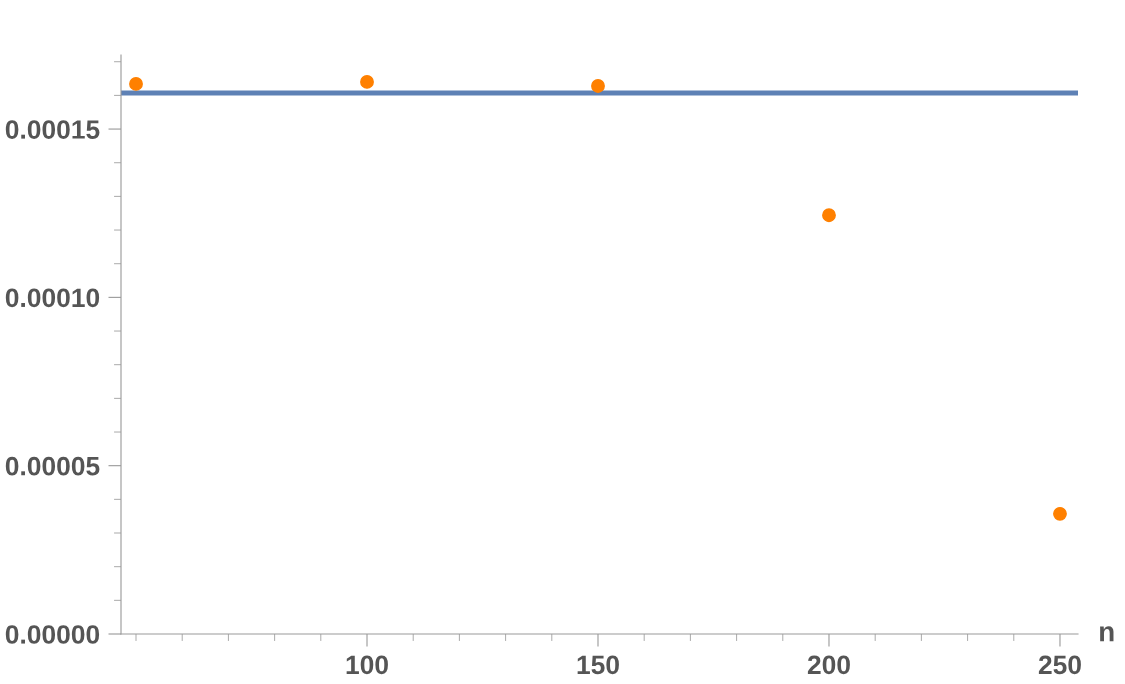 This screenshot has width=1125, height=684. Describe the element at coordinates (598, 665) in the screenshot. I see `x-tick-label: 150` at that location.